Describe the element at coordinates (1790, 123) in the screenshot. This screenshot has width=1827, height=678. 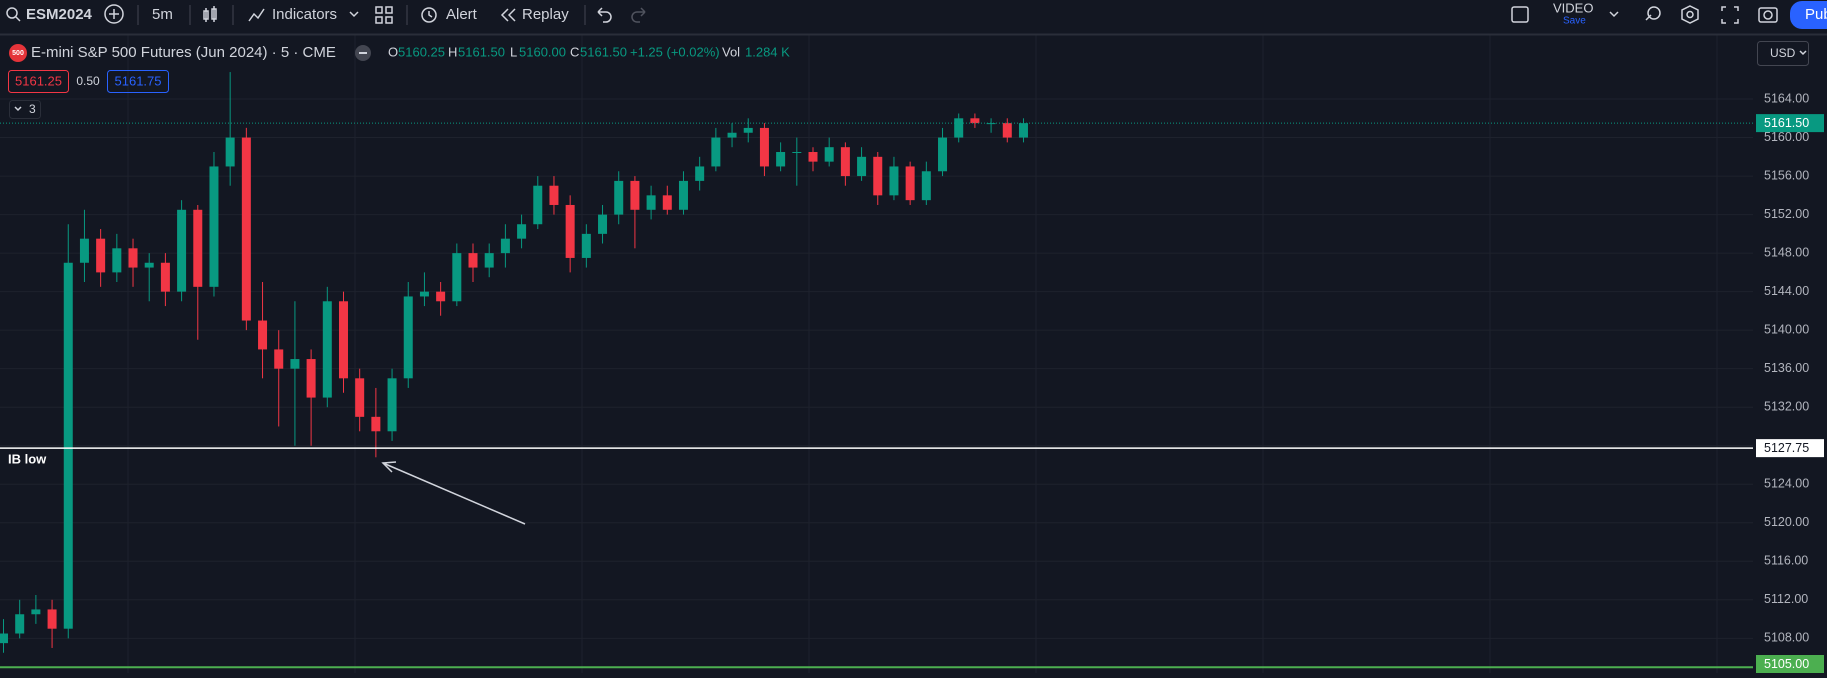
I see `last_price-tag` at that location.